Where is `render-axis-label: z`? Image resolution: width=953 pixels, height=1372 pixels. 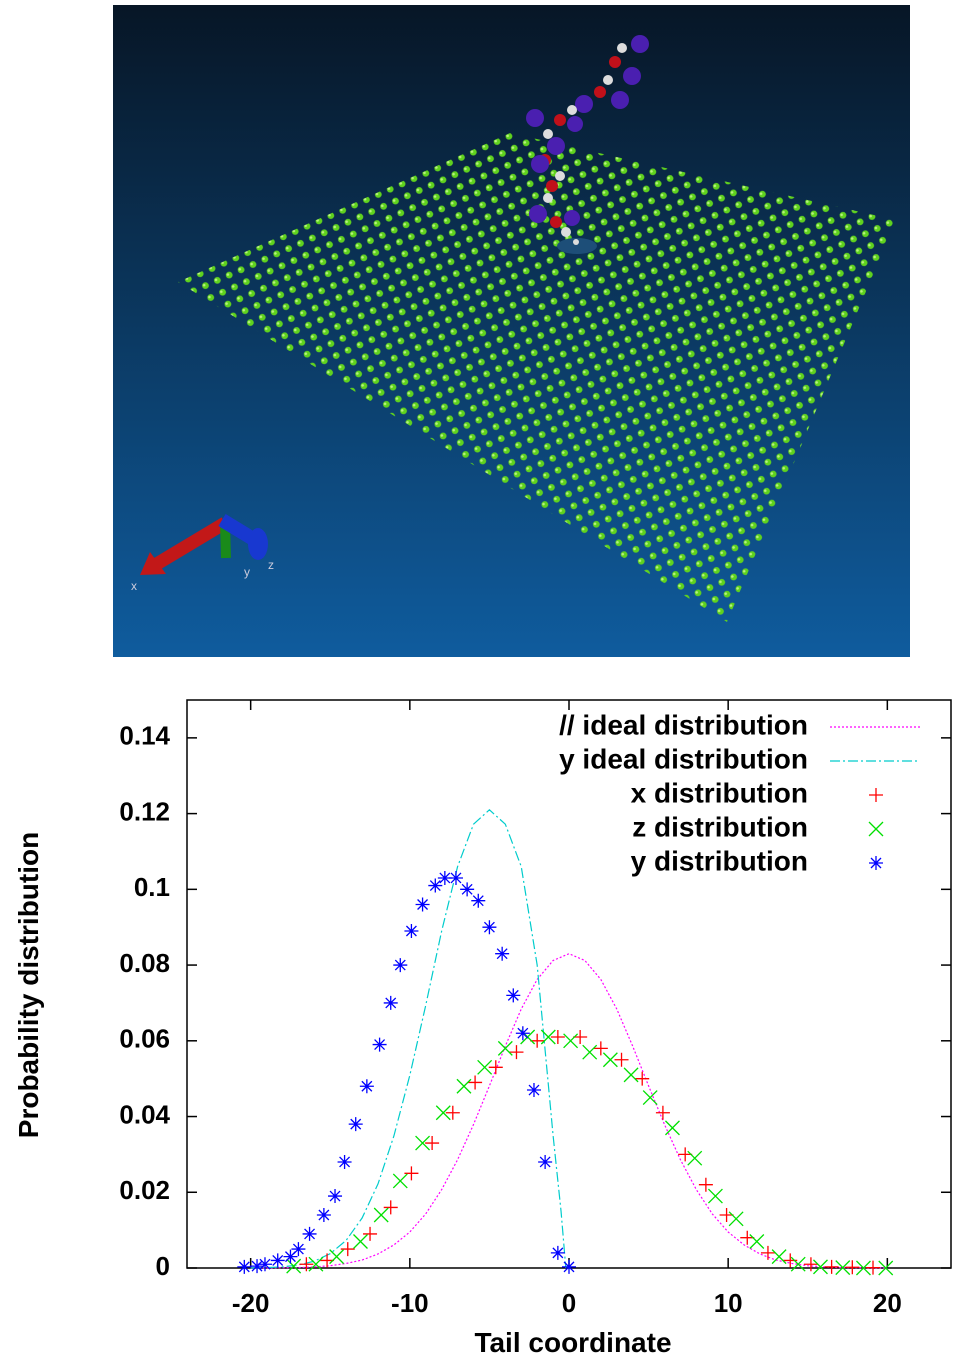 render-axis-label: z is located at coordinates (271, 565).